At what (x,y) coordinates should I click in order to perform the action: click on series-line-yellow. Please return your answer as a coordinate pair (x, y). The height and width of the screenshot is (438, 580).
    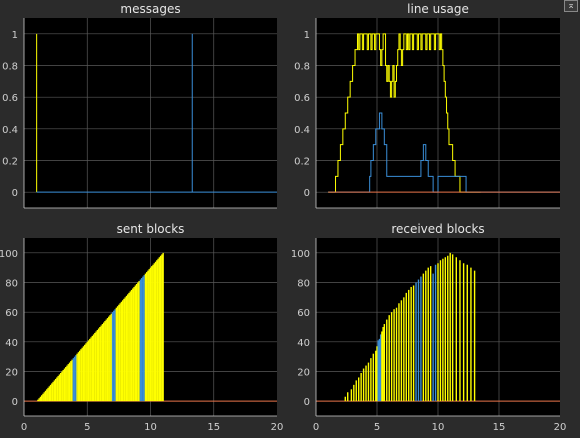
    Looking at the image, I should click on (404, 113).